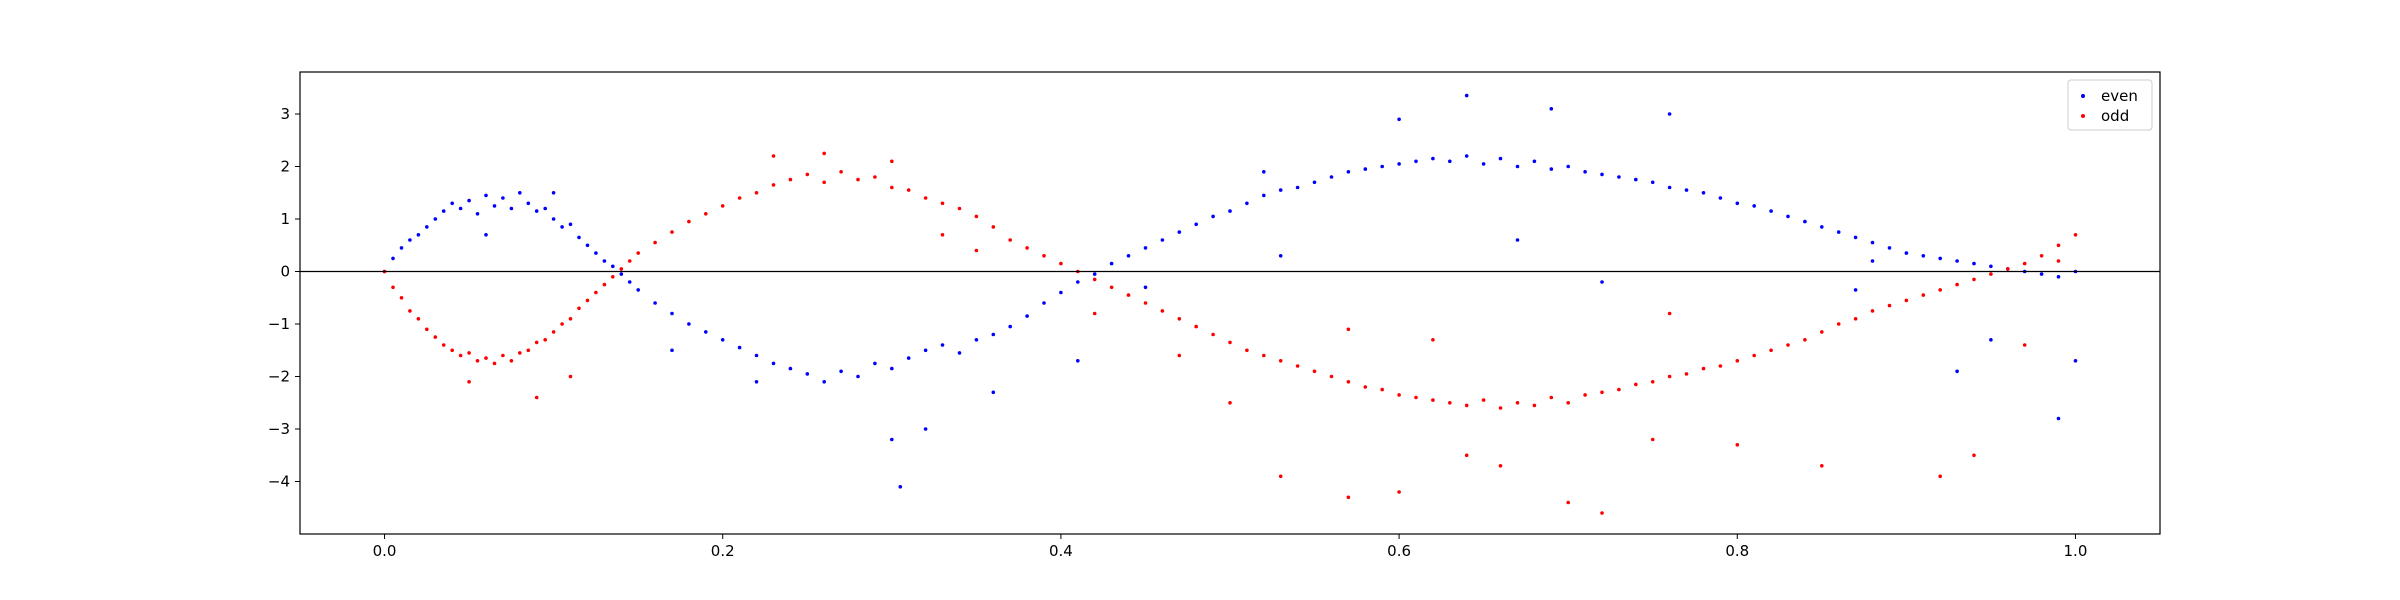 The width and height of the screenshot is (2400, 600). Describe the element at coordinates (279, 377) in the screenshot. I see `y-tick-label: −2` at that location.